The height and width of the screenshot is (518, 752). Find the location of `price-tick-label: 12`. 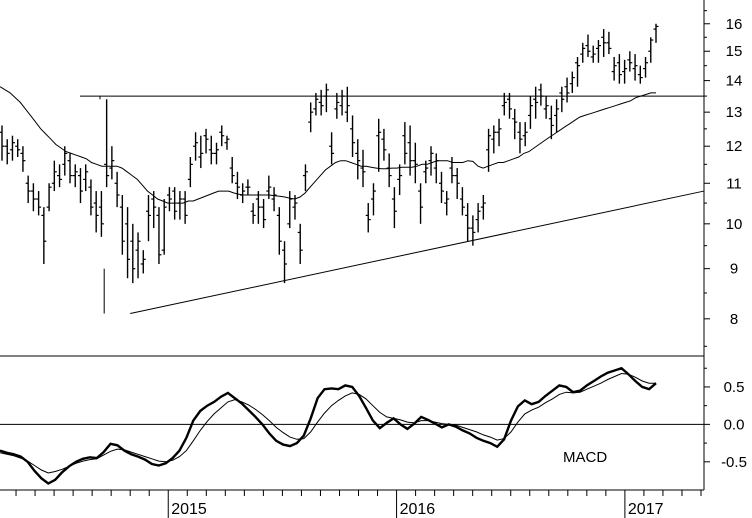

price-tick-label: 12 is located at coordinates (734, 146).